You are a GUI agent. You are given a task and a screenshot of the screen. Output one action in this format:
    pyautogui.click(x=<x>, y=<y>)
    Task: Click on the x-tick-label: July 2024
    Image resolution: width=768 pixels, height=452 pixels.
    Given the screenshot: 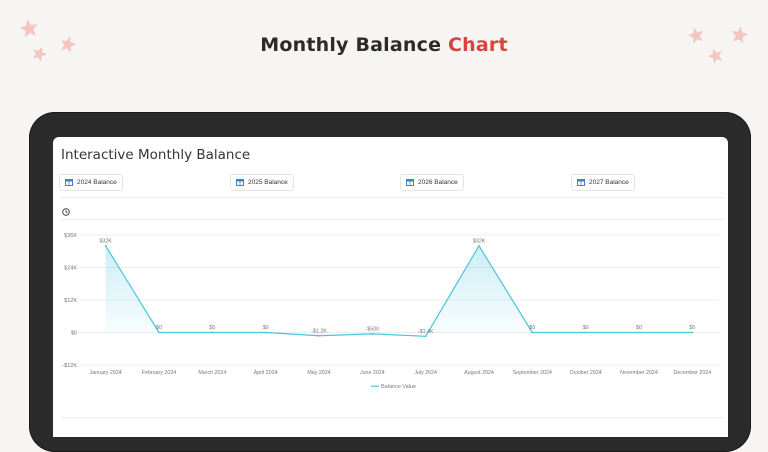 What is the action you would take?
    pyautogui.click(x=425, y=373)
    